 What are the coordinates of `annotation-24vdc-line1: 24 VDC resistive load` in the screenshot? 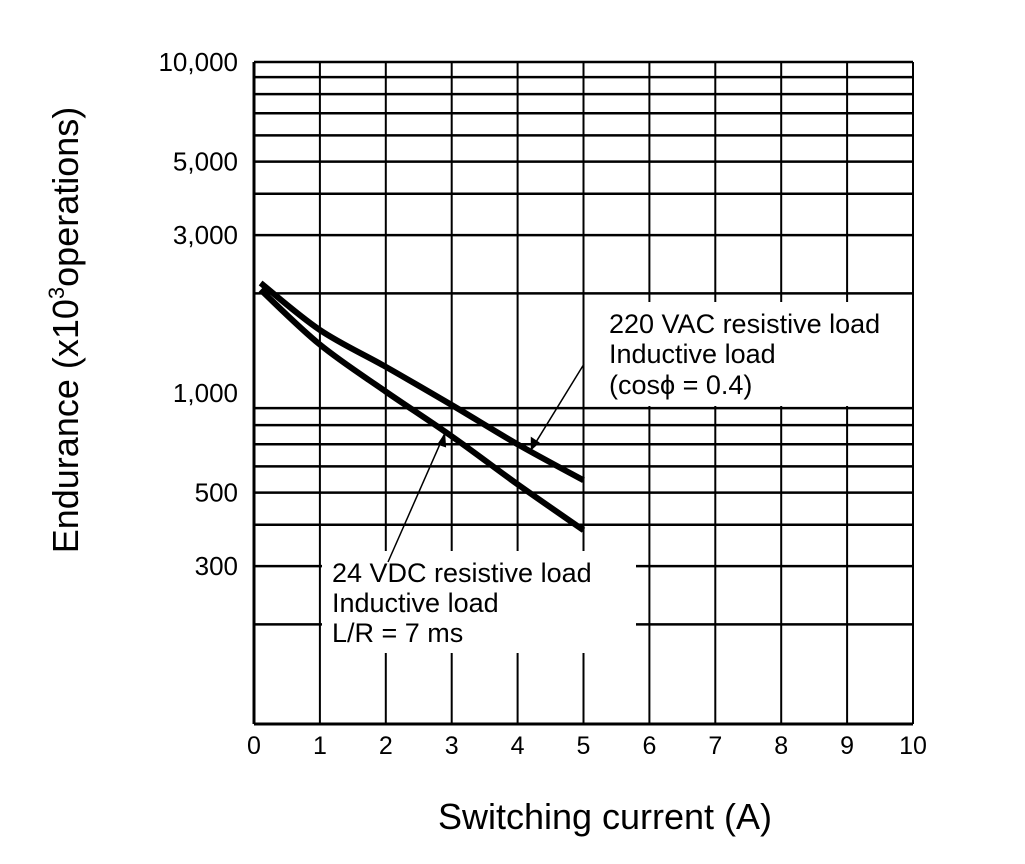 It's located at (462, 573).